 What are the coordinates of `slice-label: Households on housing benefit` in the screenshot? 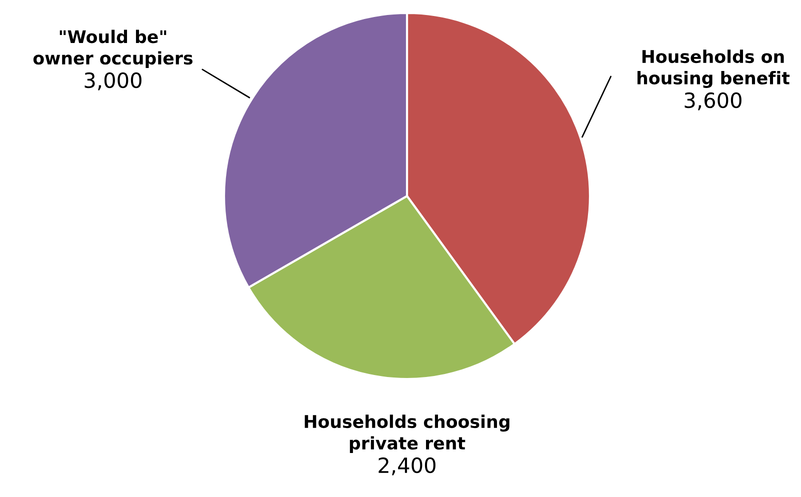 It's located at (714, 69).